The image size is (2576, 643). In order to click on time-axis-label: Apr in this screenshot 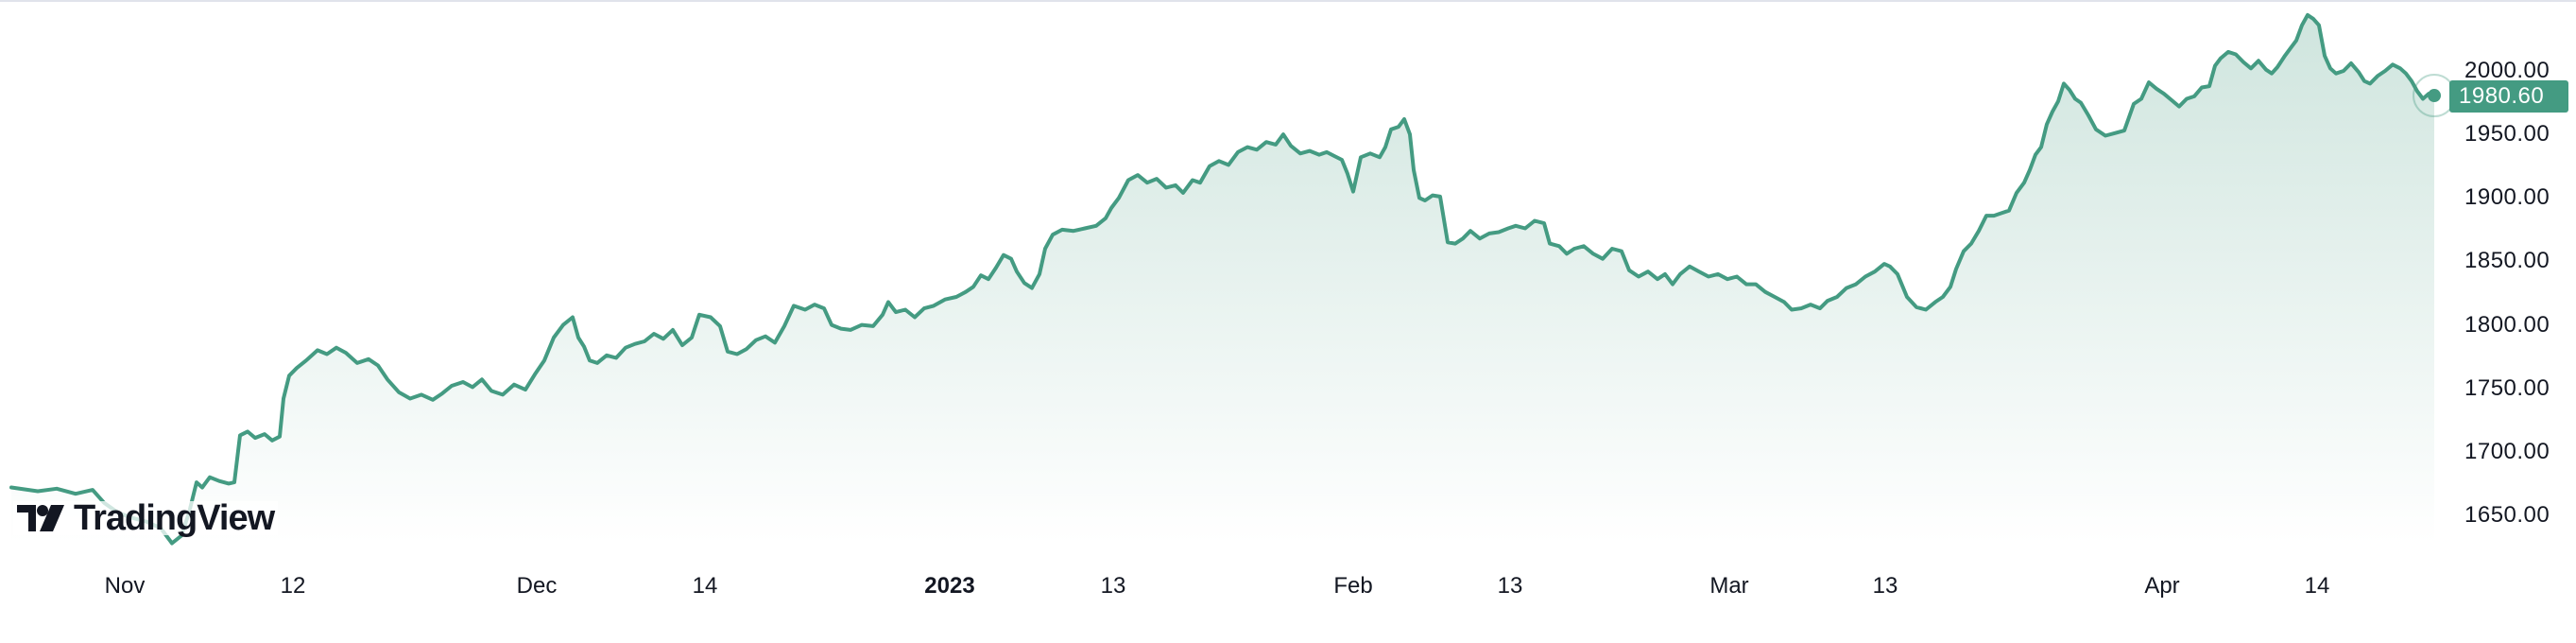, I will do `click(2162, 586)`.